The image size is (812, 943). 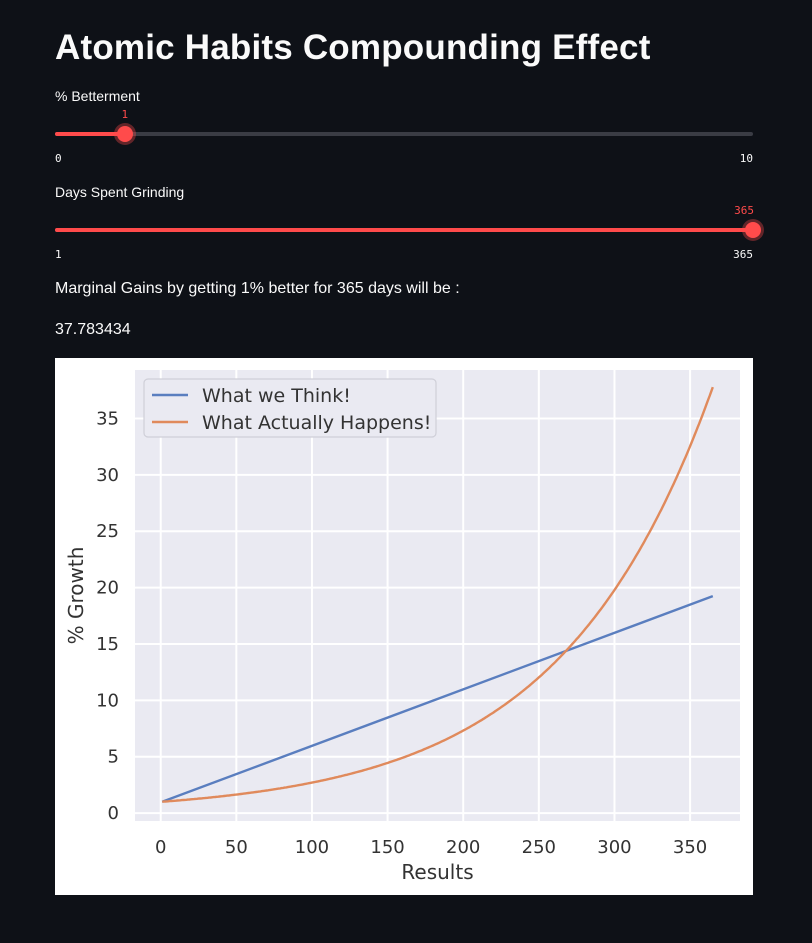 What do you see at coordinates (120, 192) in the screenshot?
I see `days-label: Days Spent Grinding` at bounding box center [120, 192].